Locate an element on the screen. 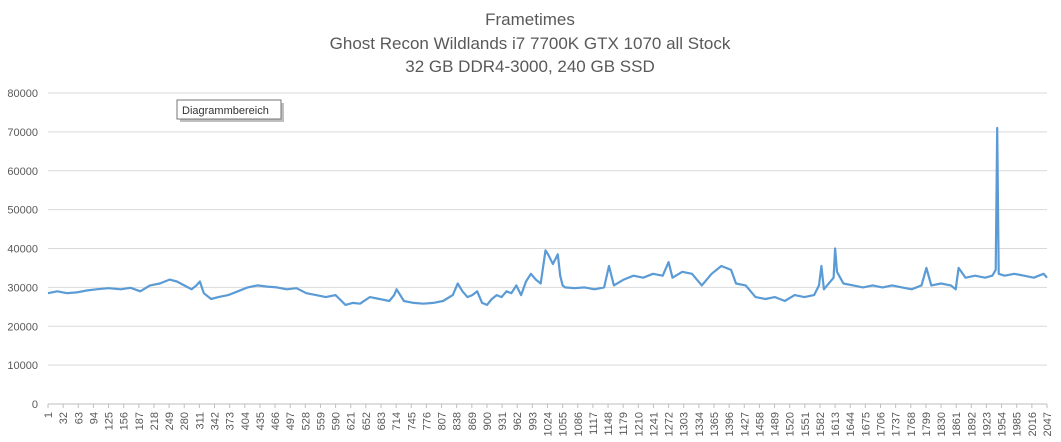  x-tick-label: 838 is located at coordinates (458, 421).